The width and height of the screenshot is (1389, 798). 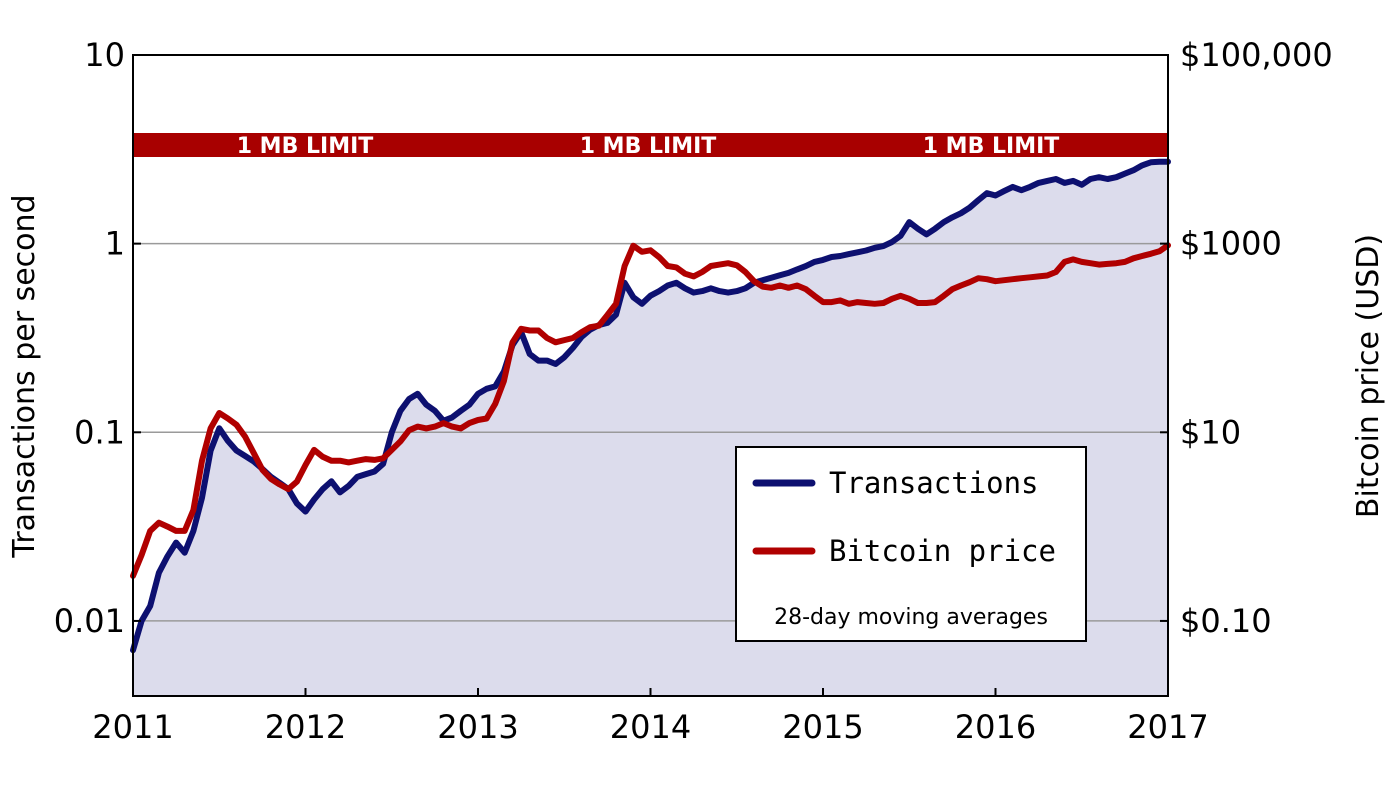 What do you see at coordinates (99, 432) in the screenshot?
I see `y-left-tick-label: 0.1` at bounding box center [99, 432].